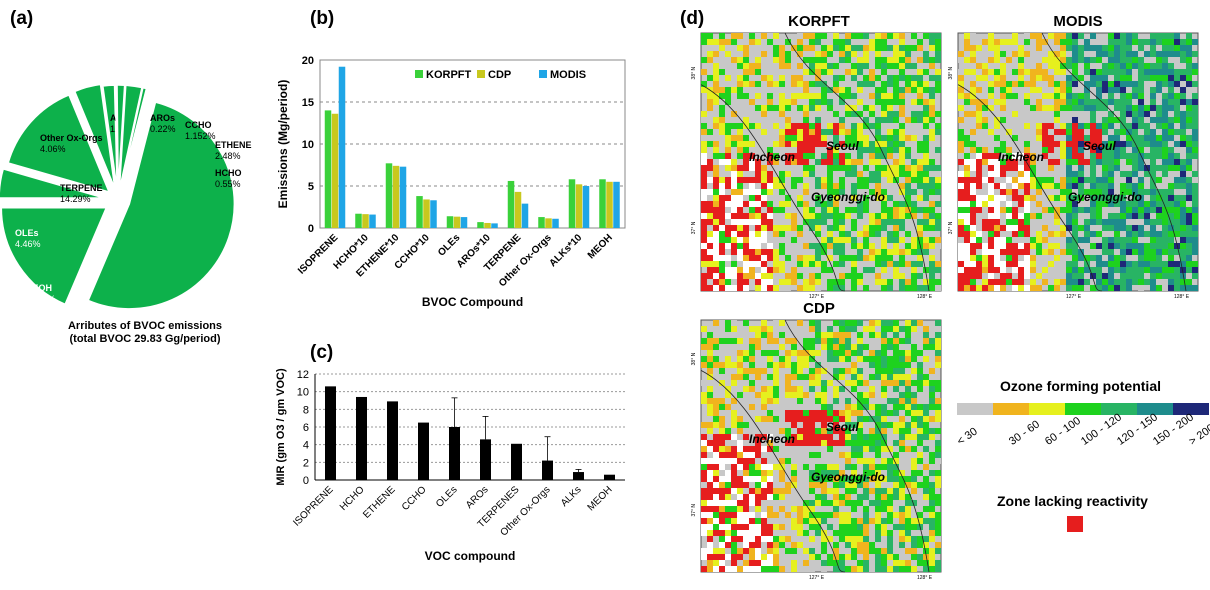  What do you see at coordinates (28, 244) in the screenshot?
I see `pie-label-value: 4.46%` at bounding box center [28, 244].